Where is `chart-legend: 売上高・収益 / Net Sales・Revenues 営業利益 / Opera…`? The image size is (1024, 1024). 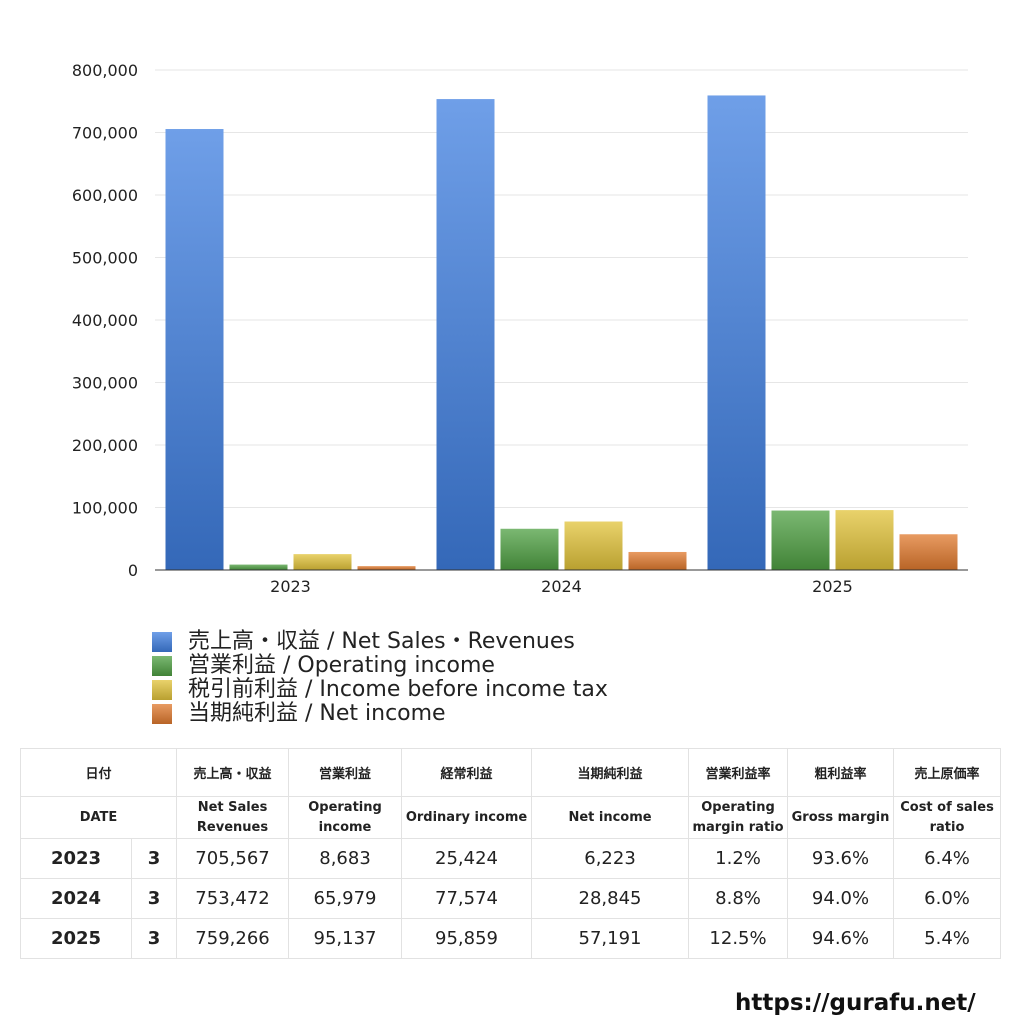
chart-legend: 売上高・収益 / Net Sales・Revenues 営業利益 / Opera… is located at coordinates (380, 678).